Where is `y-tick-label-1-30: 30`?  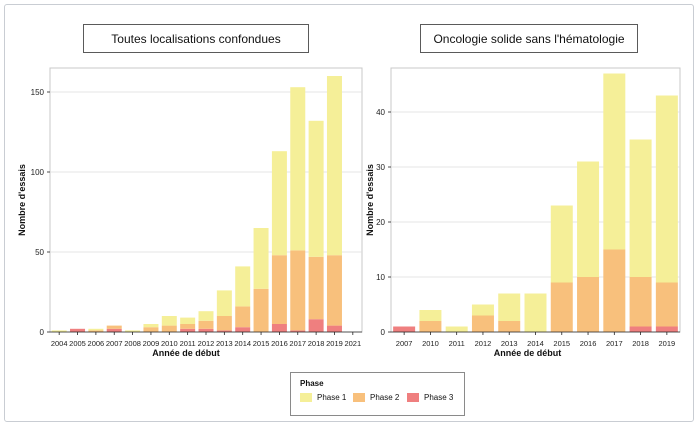 y-tick-label-1-30: 30 is located at coordinates (380, 167).